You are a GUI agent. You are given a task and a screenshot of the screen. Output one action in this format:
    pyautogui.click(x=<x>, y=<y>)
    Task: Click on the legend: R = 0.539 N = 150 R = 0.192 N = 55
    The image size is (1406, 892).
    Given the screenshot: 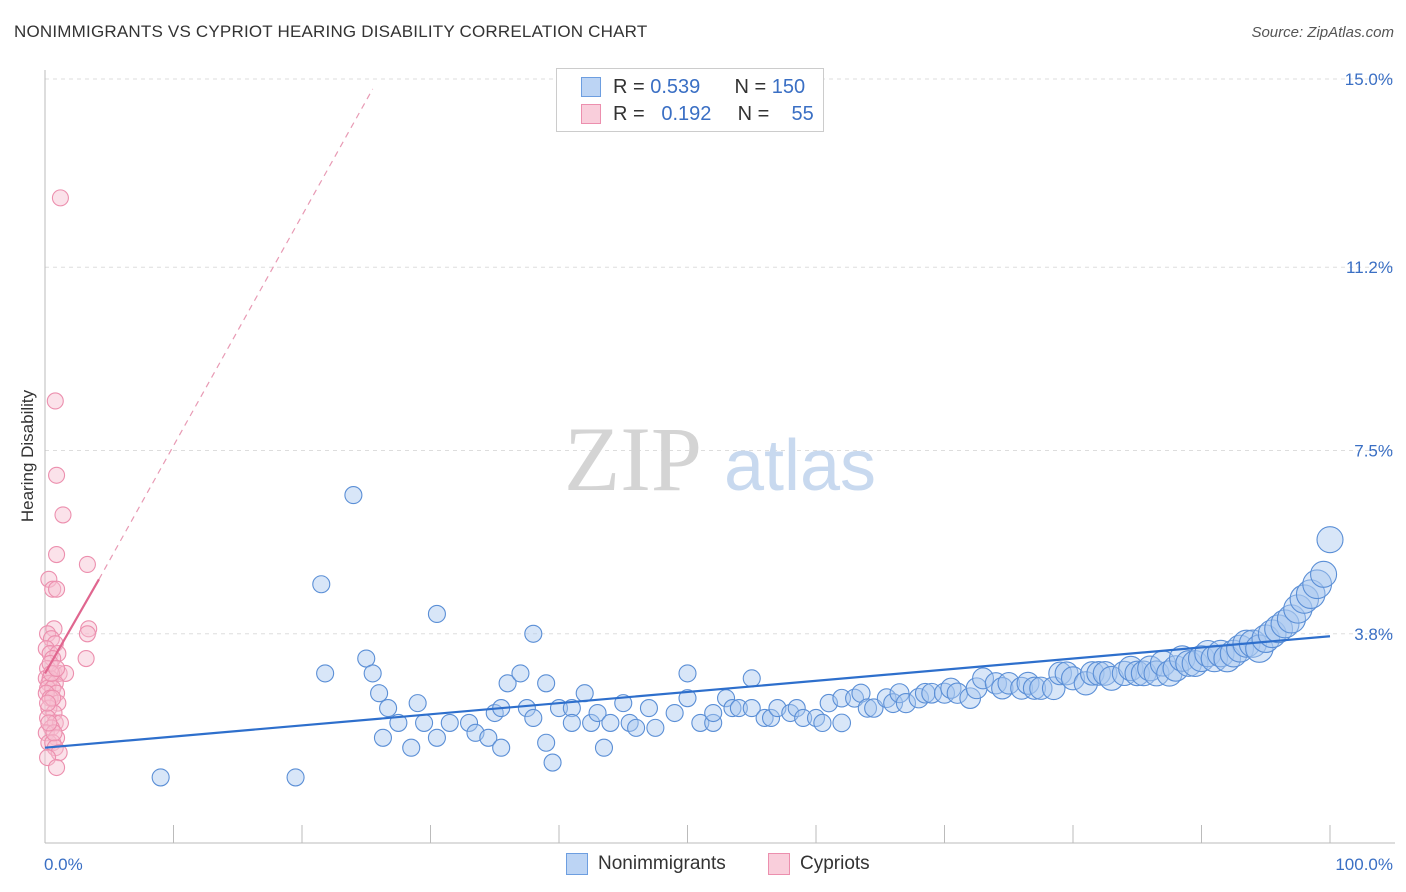 What is the action you would take?
    pyautogui.click(x=690, y=100)
    